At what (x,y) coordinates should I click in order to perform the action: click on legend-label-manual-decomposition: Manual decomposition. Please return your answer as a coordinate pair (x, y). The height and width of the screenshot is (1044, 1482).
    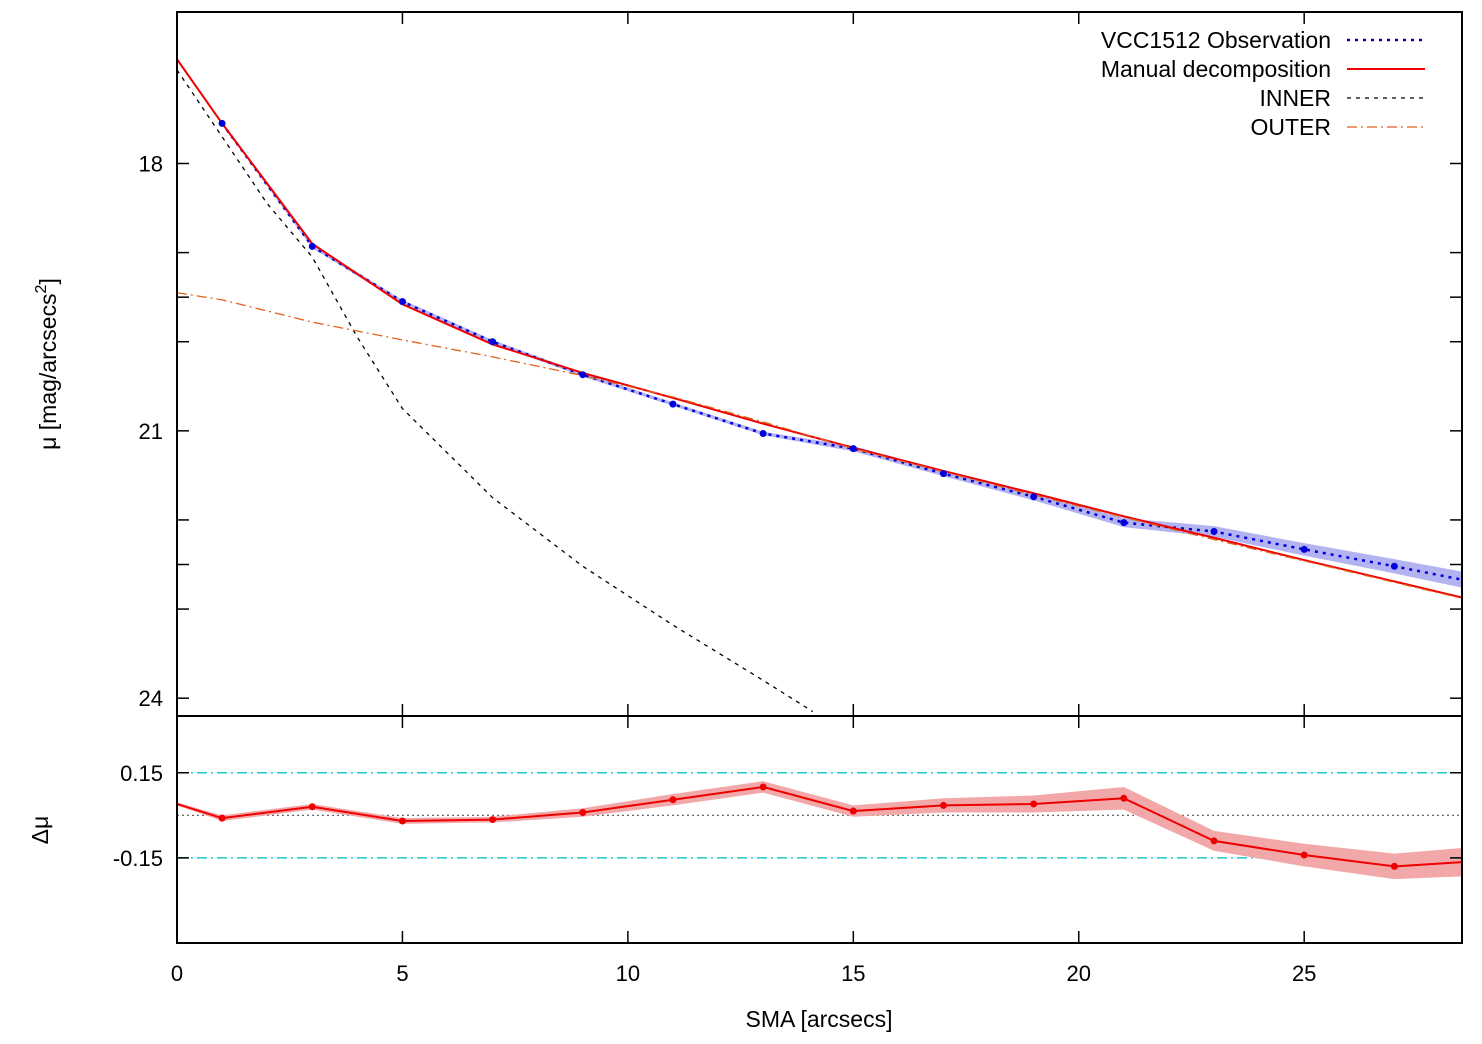
    Looking at the image, I should click on (1216, 69).